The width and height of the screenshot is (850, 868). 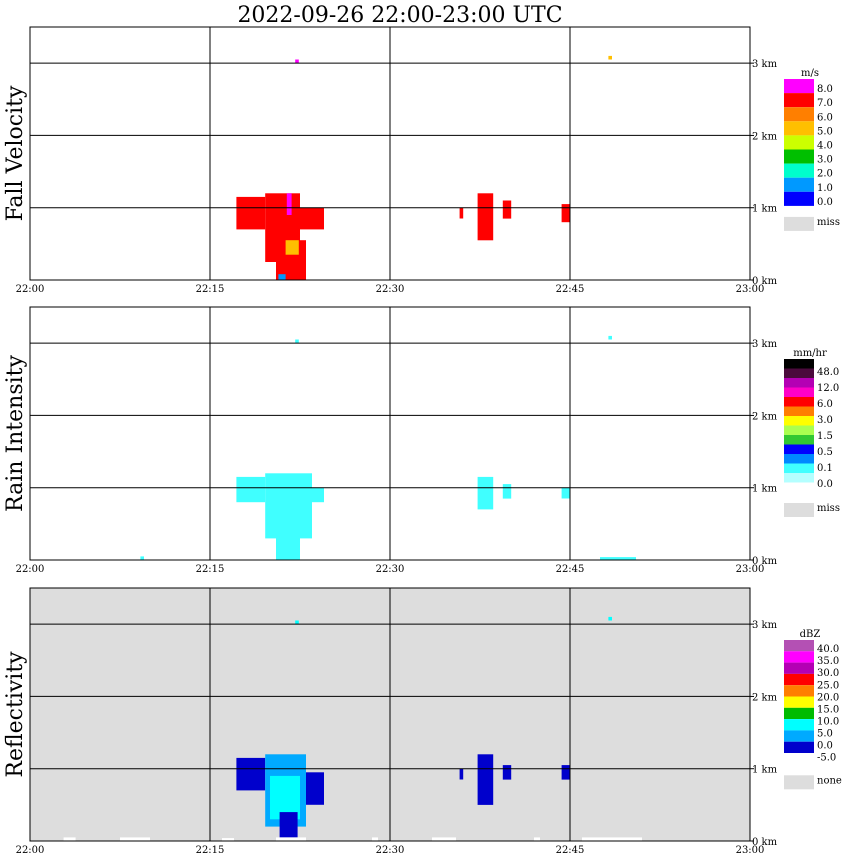 What do you see at coordinates (810, 353) in the screenshot?
I see `colorbar-unit-label: mm/hr` at bounding box center [810, 353].